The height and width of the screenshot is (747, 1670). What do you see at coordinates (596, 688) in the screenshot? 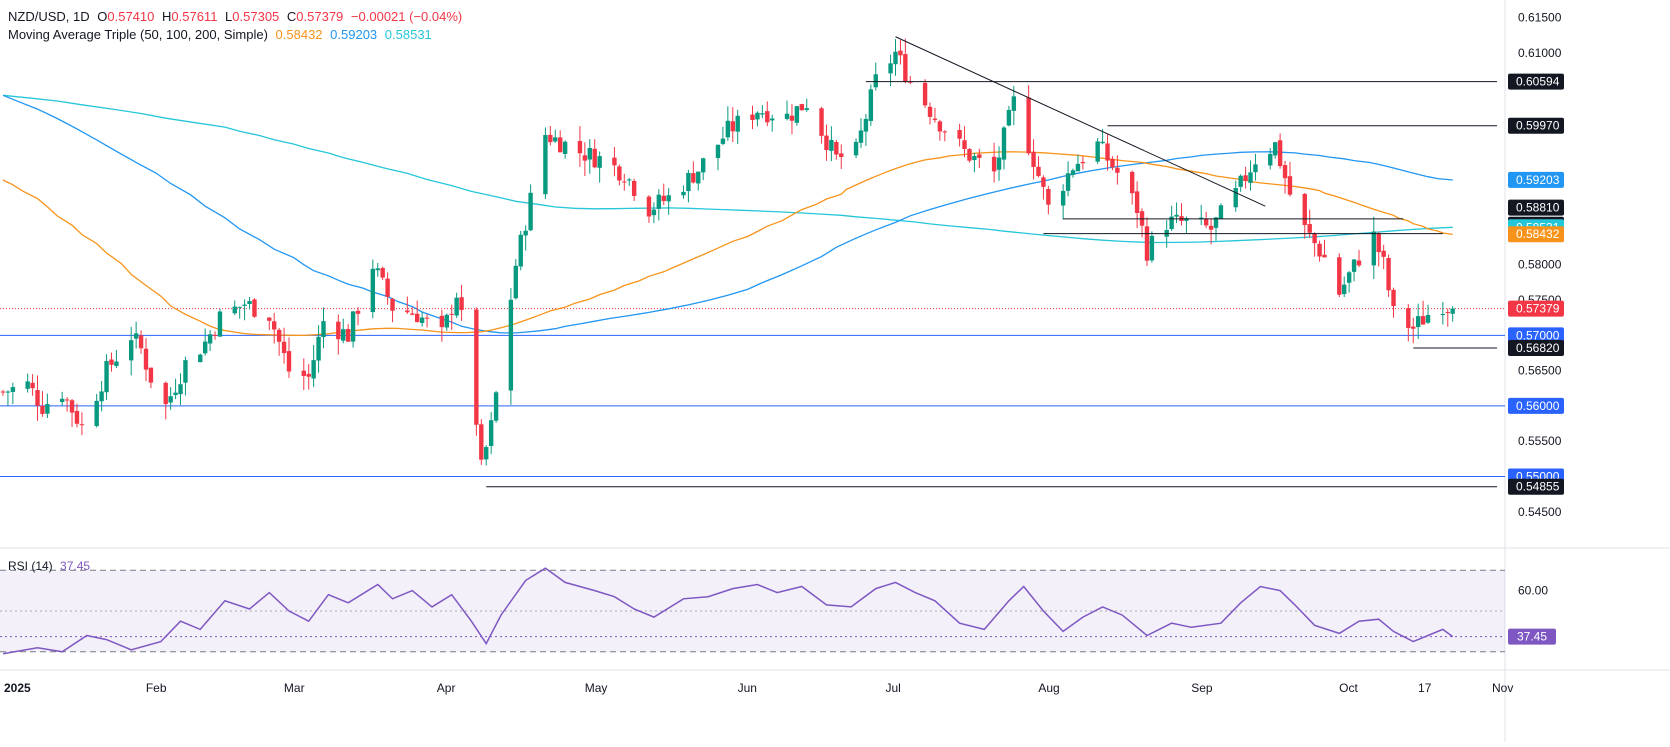
I see `time-tick-label: May` at bounding box center [596, 688].